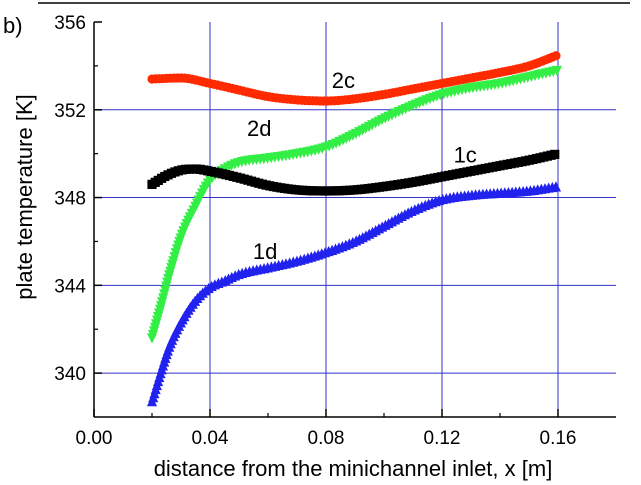 Image resolution: width=641 pixels, height=485 pixels. What do you see at coordinates (94, 438) in the screenshot?
I see `x-tick-label: 0.00` at bounding box center [94, 438].